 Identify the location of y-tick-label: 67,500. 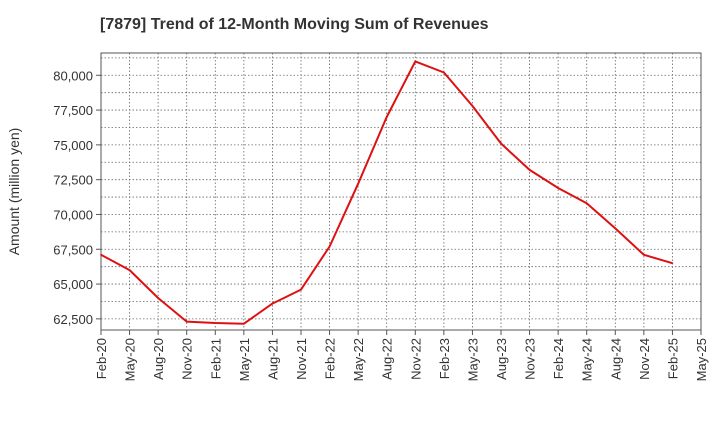
(73, 249).